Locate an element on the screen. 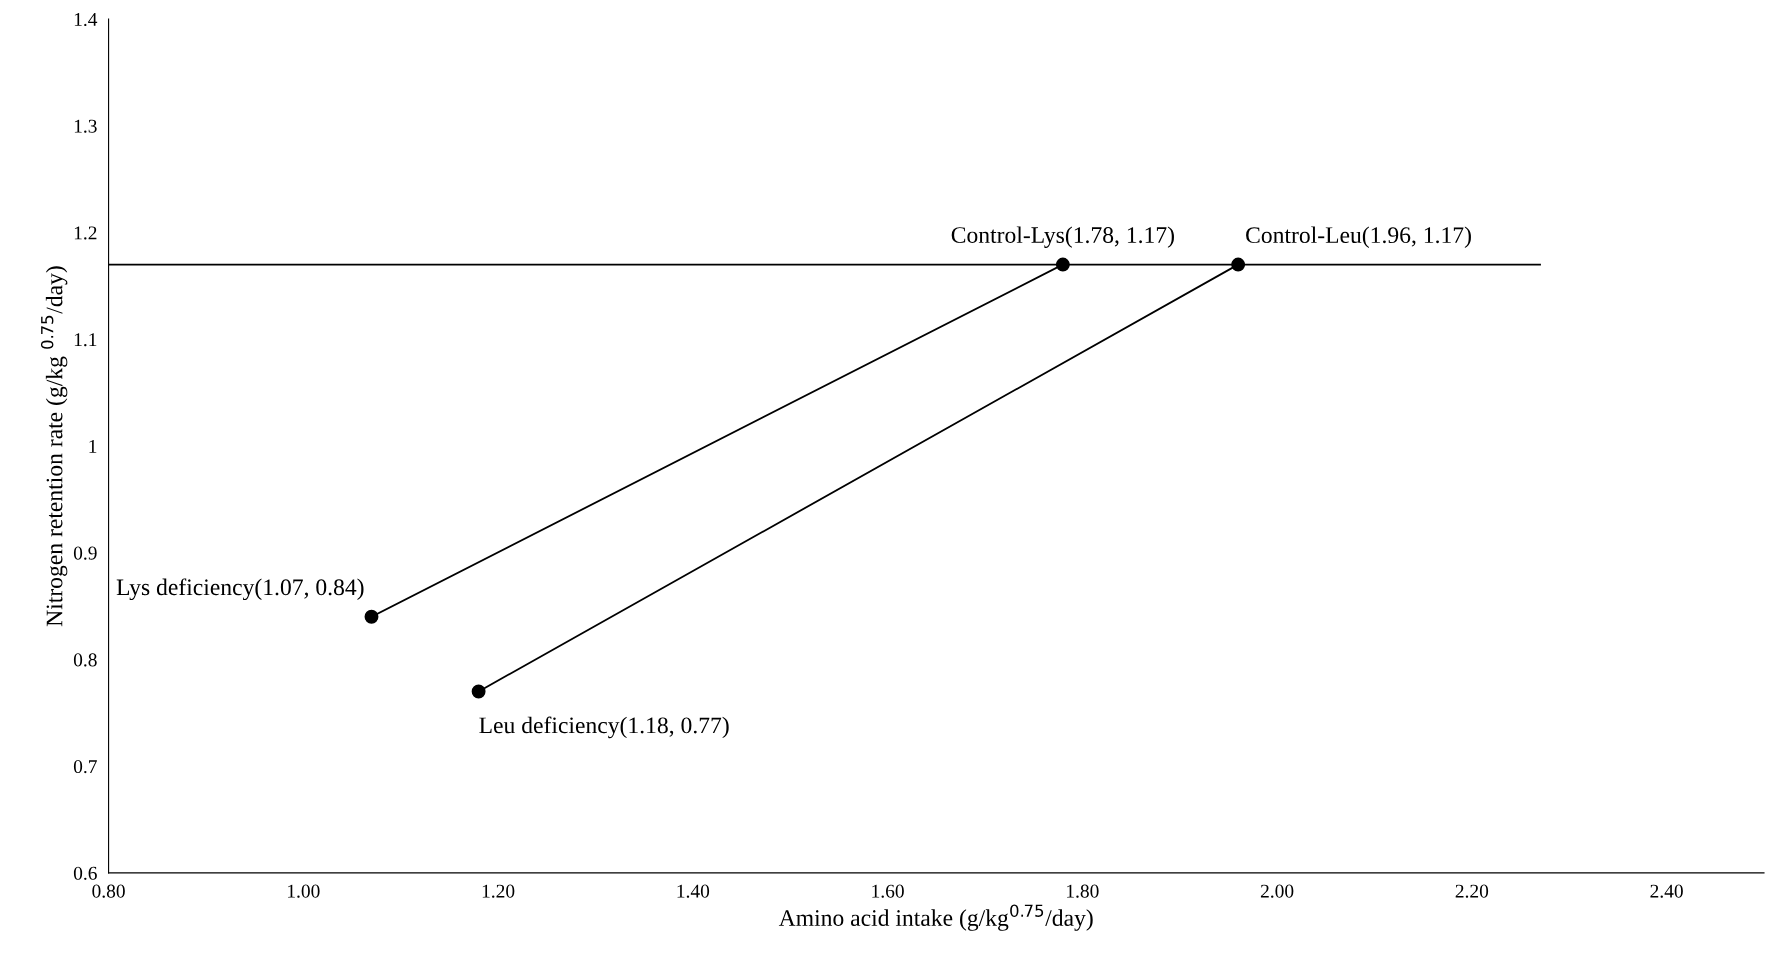  y-axis-title: Nitrogen retention rate (g/kg $^{0.75}$/day) is located at coordinates (54, 446).